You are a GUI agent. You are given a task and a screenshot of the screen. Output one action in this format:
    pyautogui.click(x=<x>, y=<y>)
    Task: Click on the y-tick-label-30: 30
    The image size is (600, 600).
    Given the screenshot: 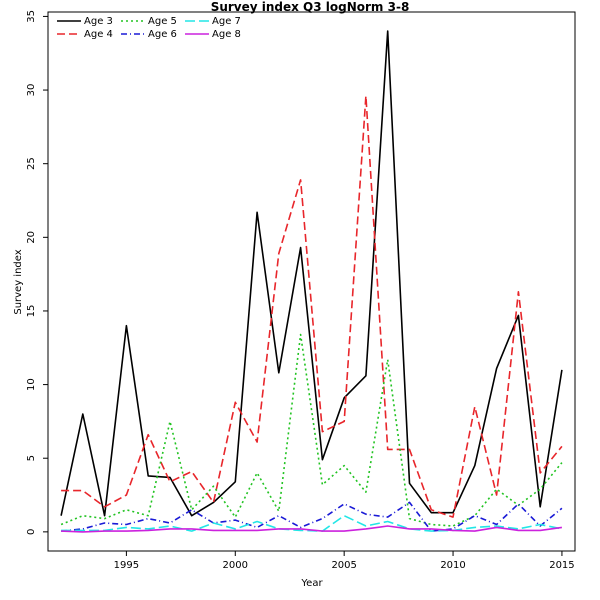 What is the action you would take?
    pyautogui.click(x=31, y=90)
    